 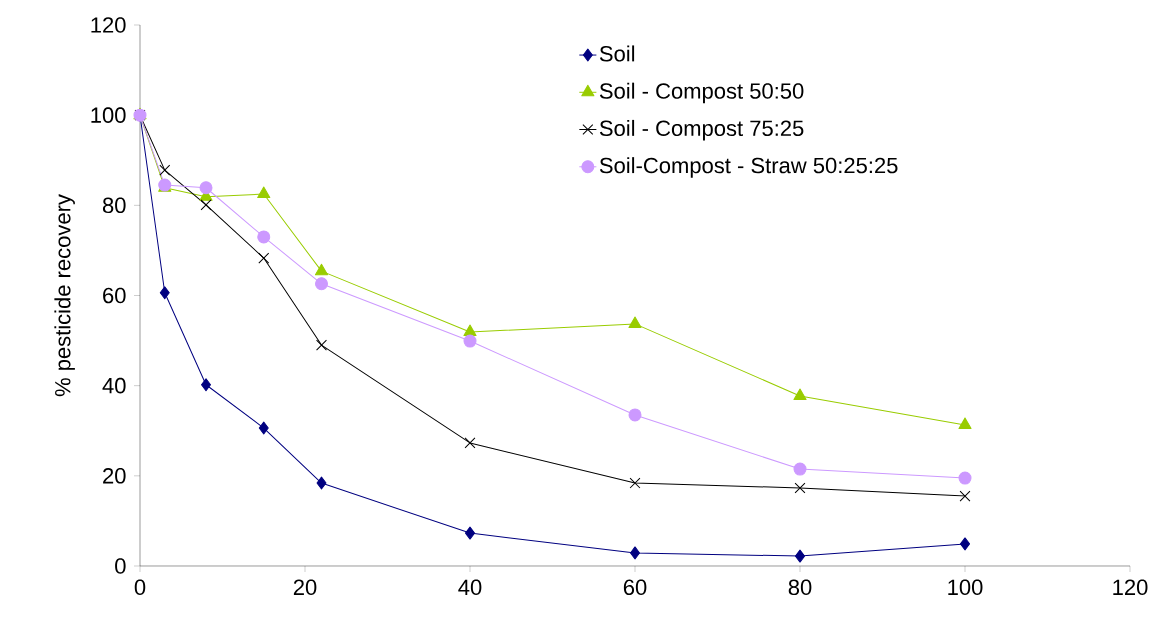 What do you see at coordinates (114, 476) in the screenshot?
I see `y-tick-label: 20` at bounding box center [114, 476].